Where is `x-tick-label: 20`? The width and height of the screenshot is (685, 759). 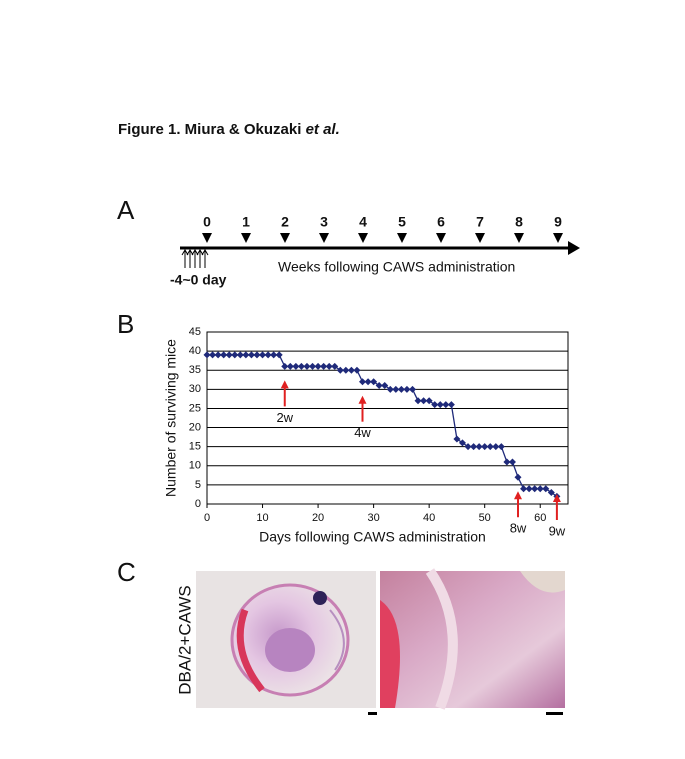 x-tick-label: 20 is located at coordinates (318, 518).